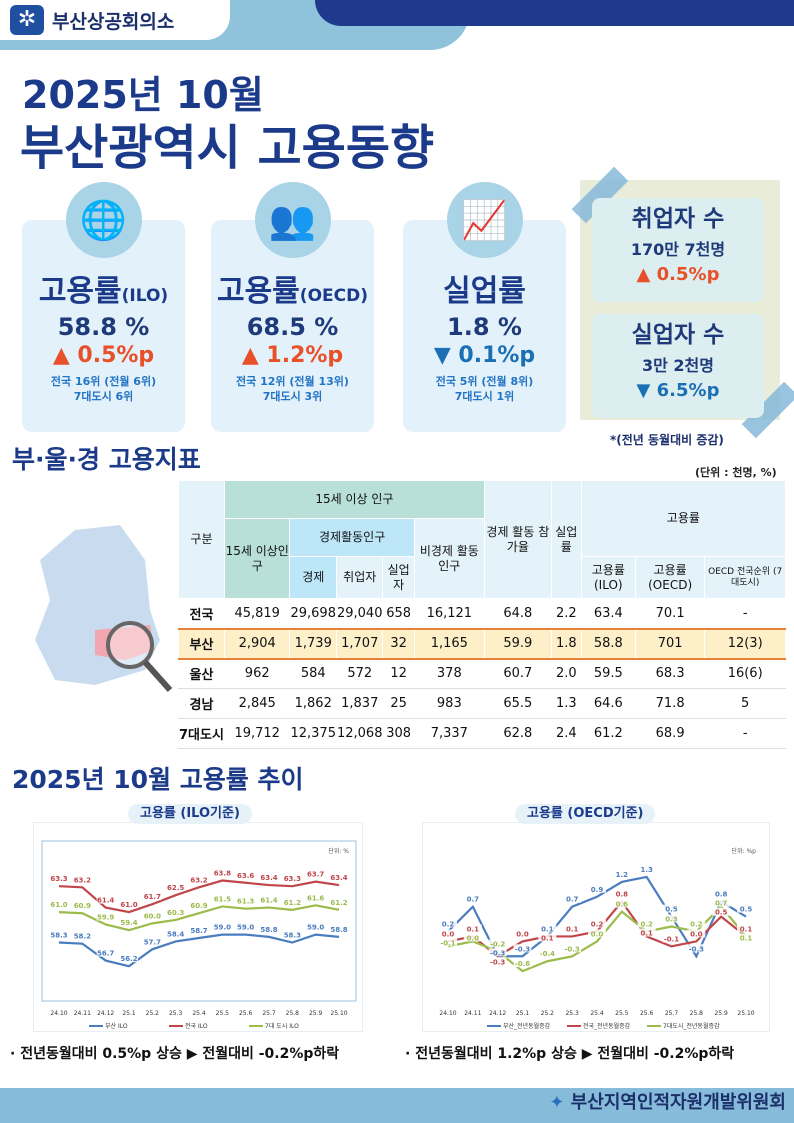  What do you see at coordinates (566, 613) in the screenshot?
I see `table-cell: 2.2` at bounding box center [566, 613].